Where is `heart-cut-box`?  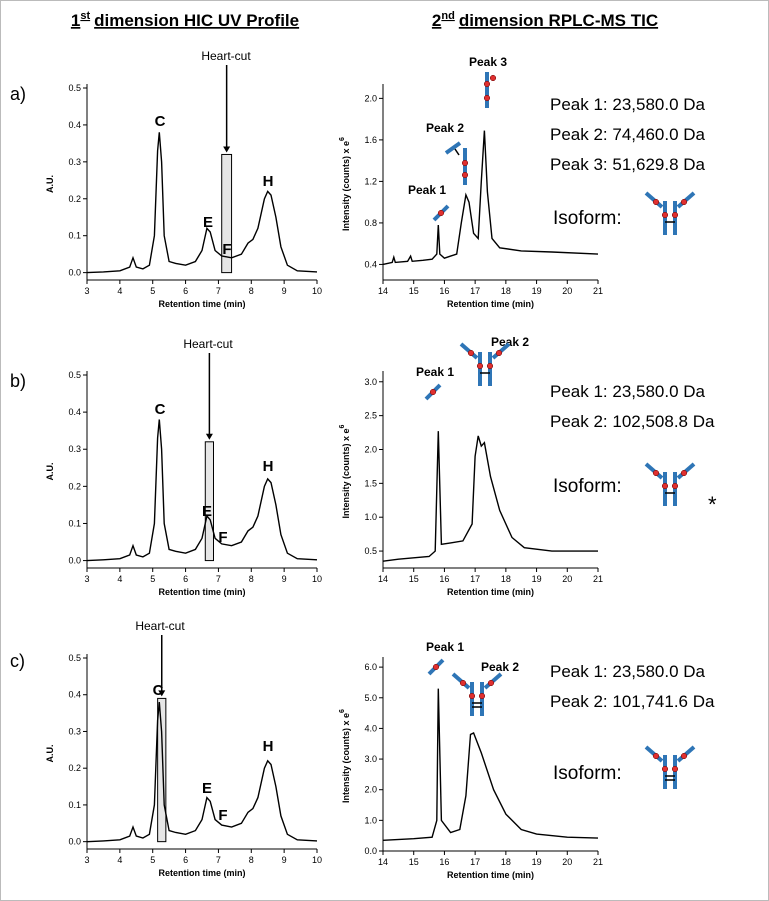
heart-cut-box is located at coordinates (227, 213).